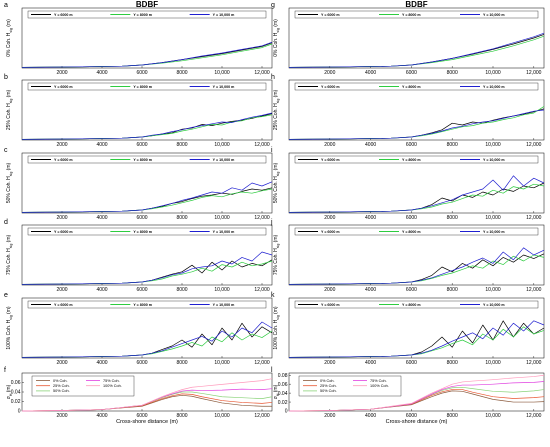  What do you see at coordinates (283, 394) in the screenshot?
I see `y-tick-label: 0.04` at bounding box center [283, 394].